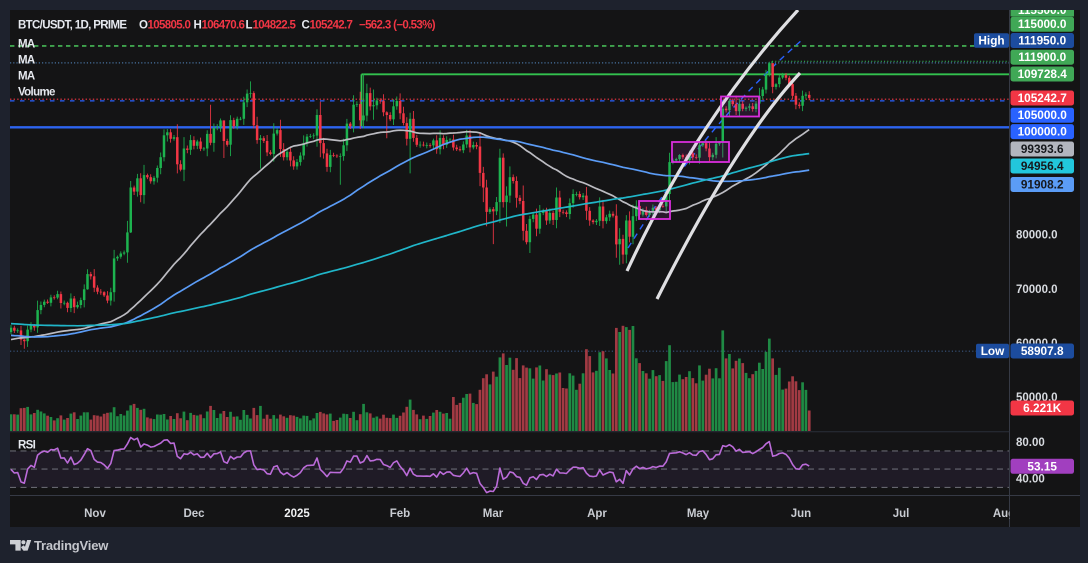 This screenshot has width=1088, height=563. Describe the element at coordinates (1043, 74) in the screenshot. I see `svg-text: 109728.4` at that location.